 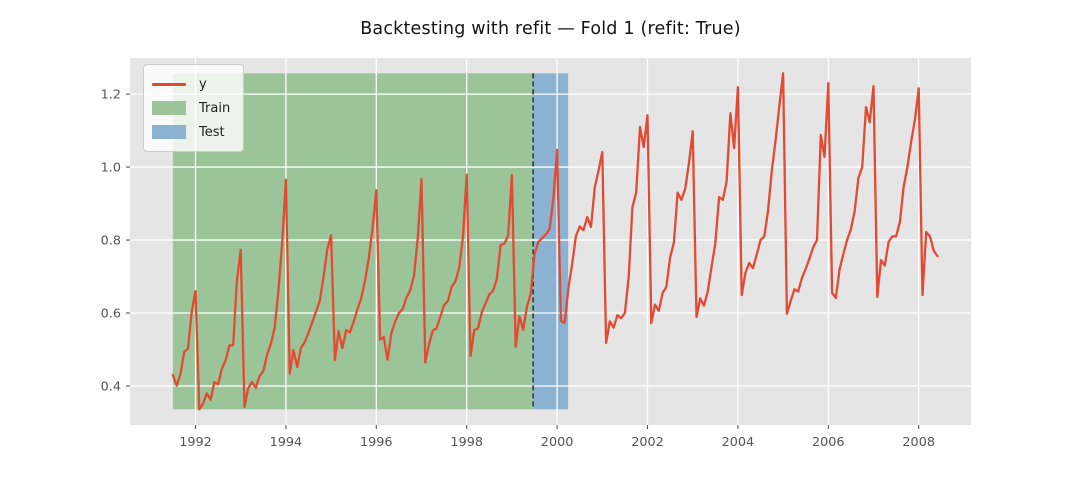 I want to click on legend-item-train: Train, so click(x=192, y=108).